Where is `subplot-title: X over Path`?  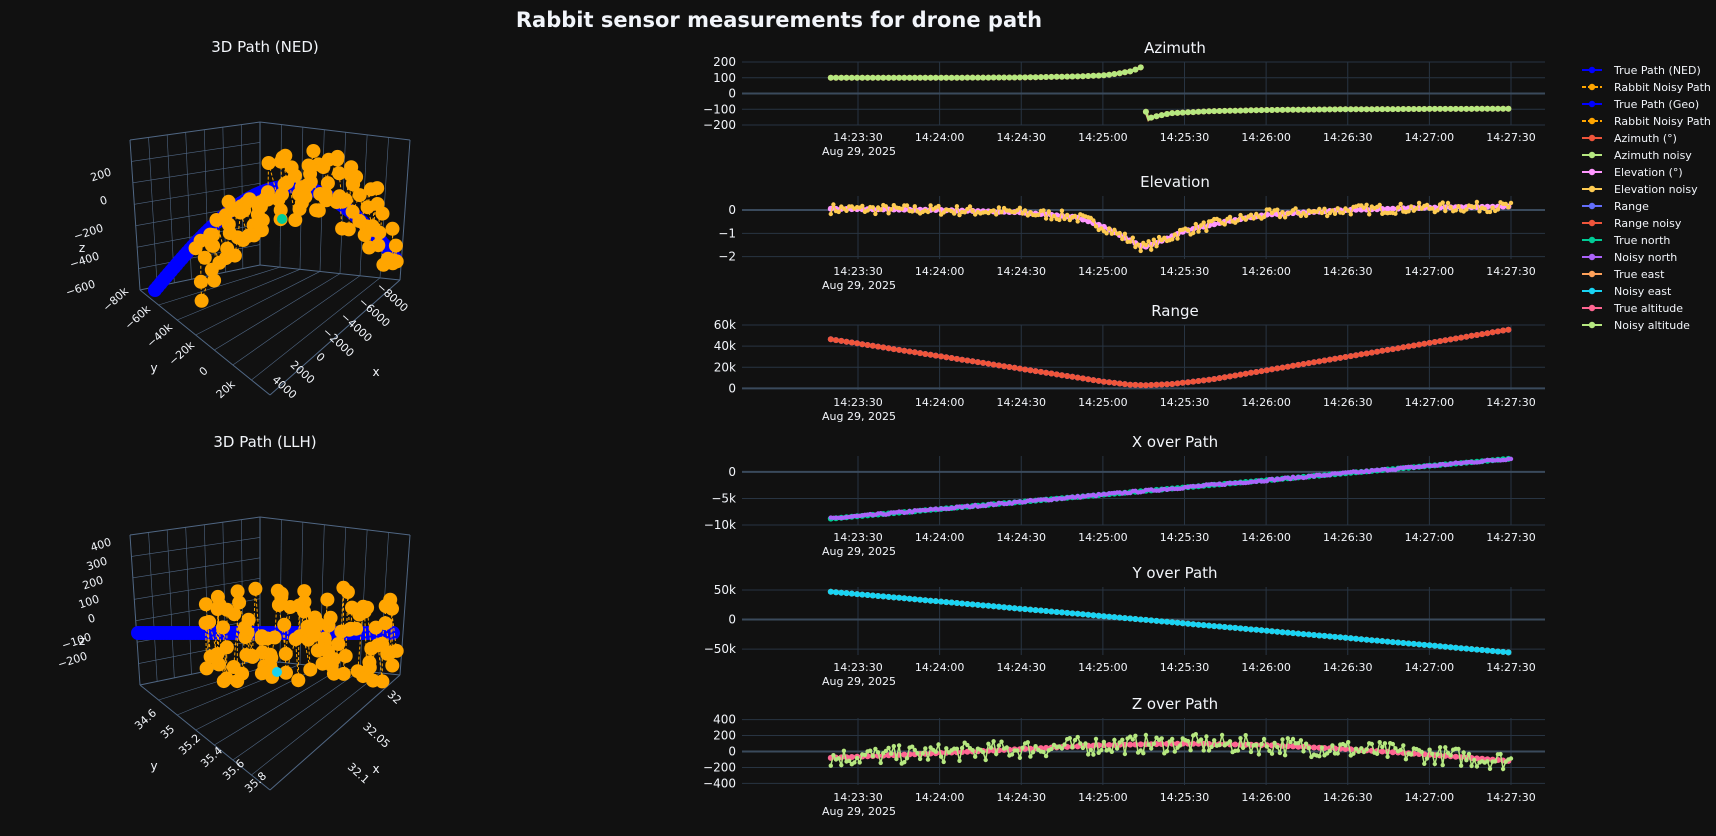
subplot-title: X over Path is located at coordinates (1175, 442).